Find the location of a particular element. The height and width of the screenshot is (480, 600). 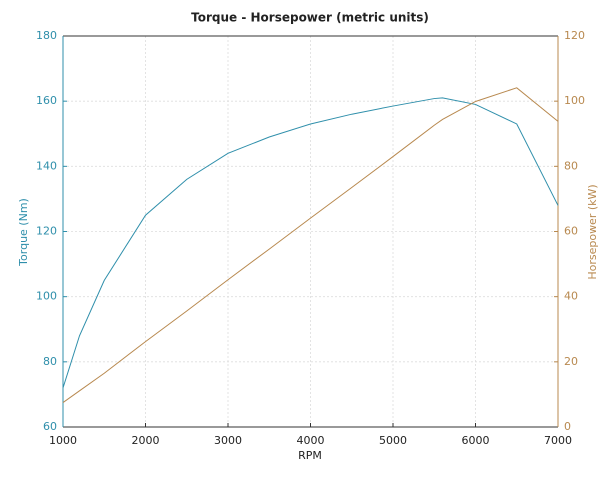

y2-tick-label: 60 is located at coordinates (571, 231).